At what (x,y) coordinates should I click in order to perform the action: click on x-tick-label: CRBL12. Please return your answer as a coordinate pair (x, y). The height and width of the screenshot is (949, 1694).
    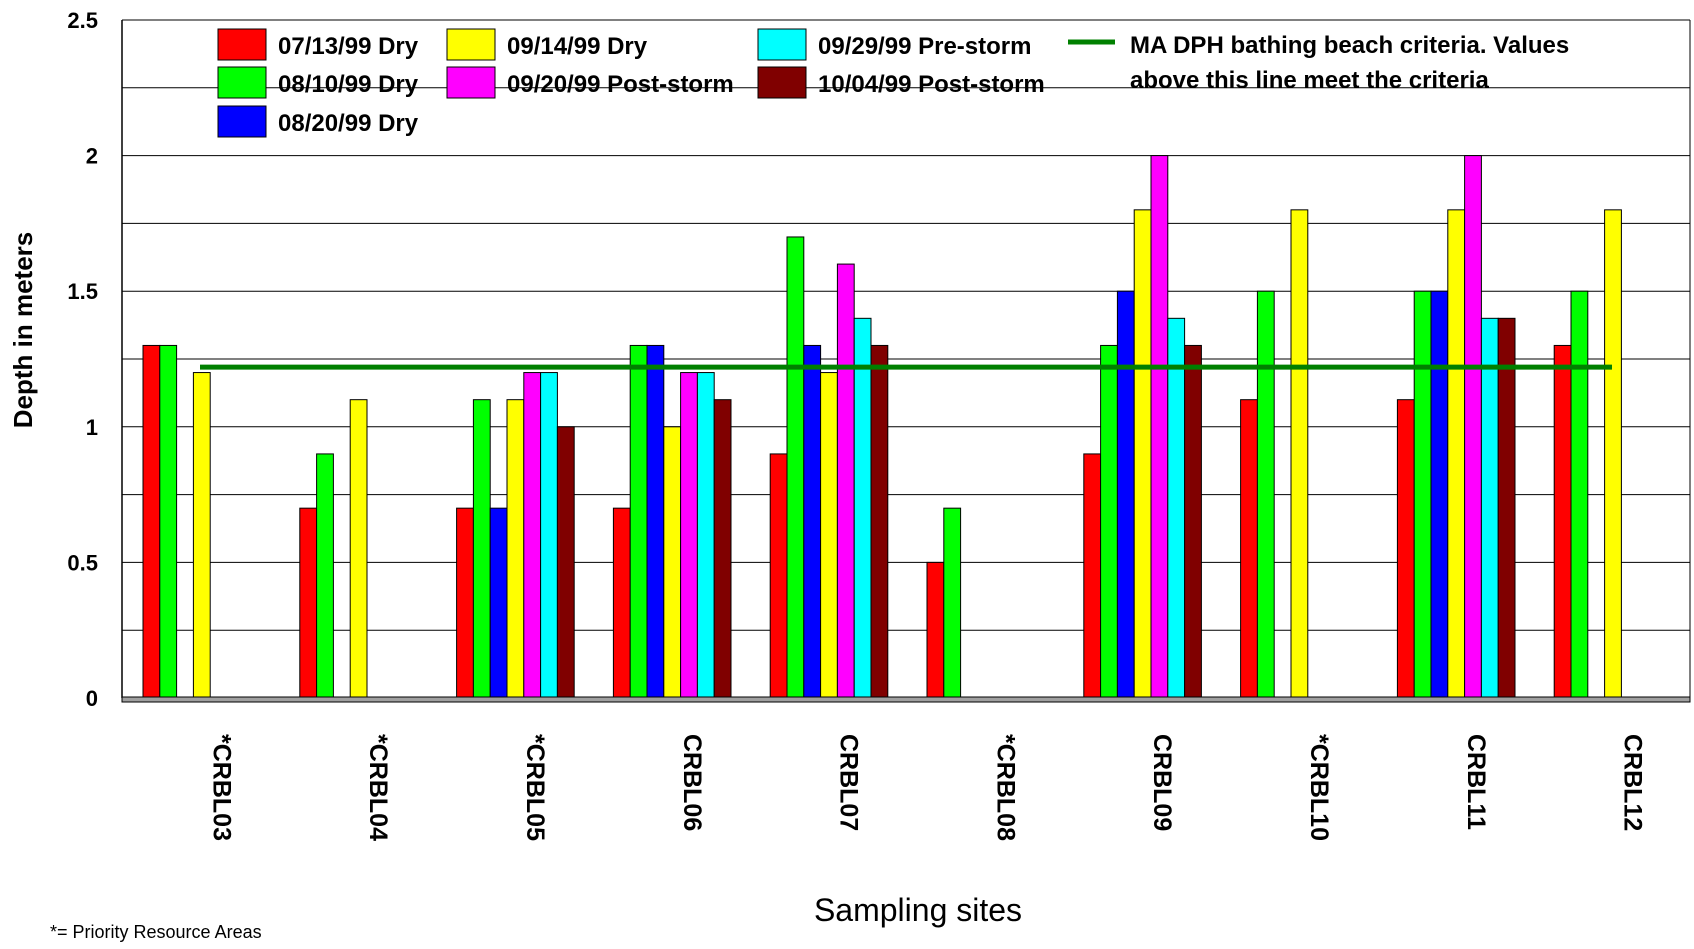
    Looking at the image, I should click on (1633, 782).